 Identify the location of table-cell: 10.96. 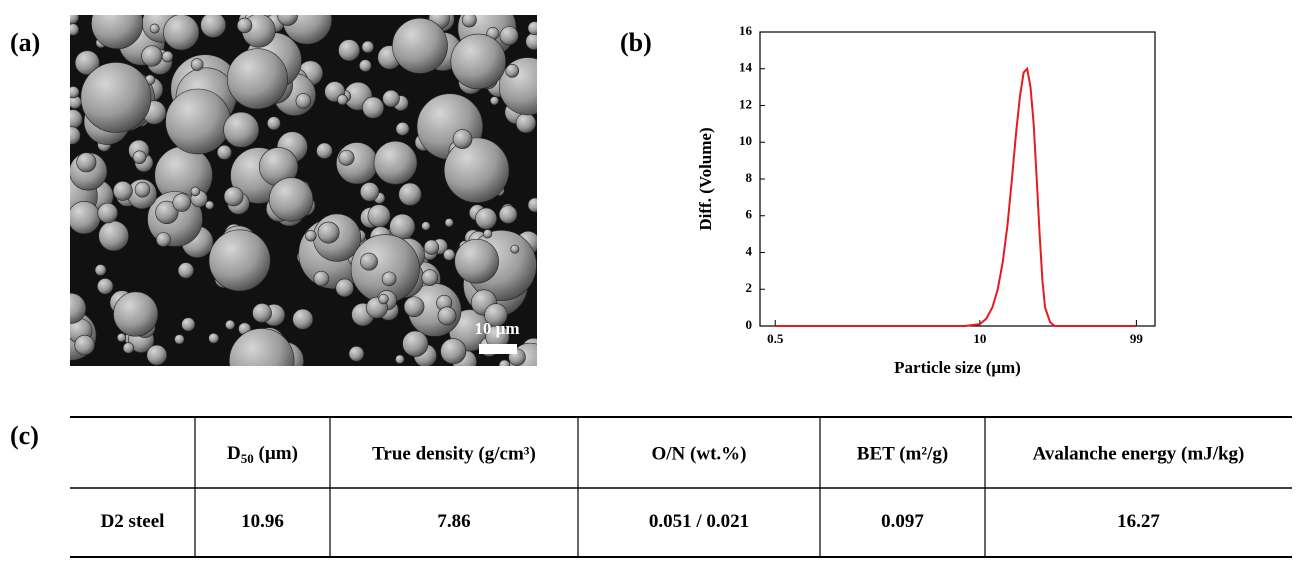
(262, 521).